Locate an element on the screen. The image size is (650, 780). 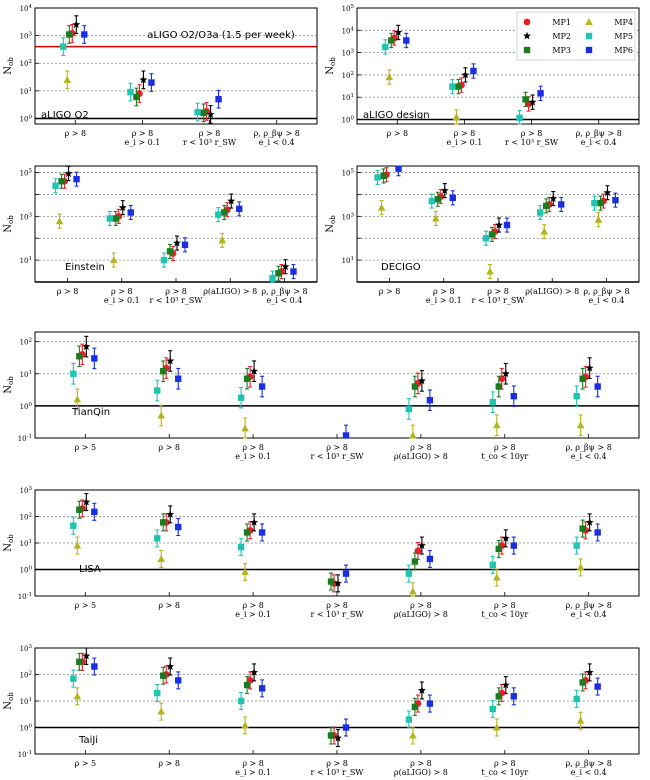
panel-title: aLIGO design is located at coordinates (396, 115).